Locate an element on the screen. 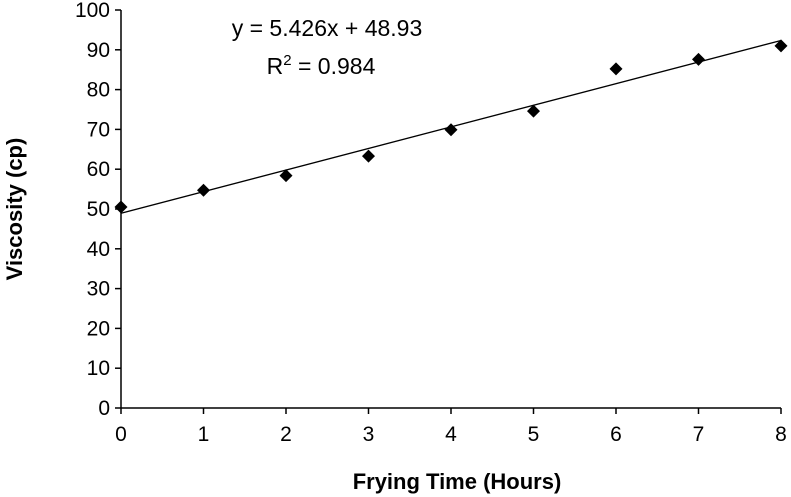 The width and height of the screenshot is (791, 497). y-axis-title: Viscosity (cp) is located at coordinates (14, 209).